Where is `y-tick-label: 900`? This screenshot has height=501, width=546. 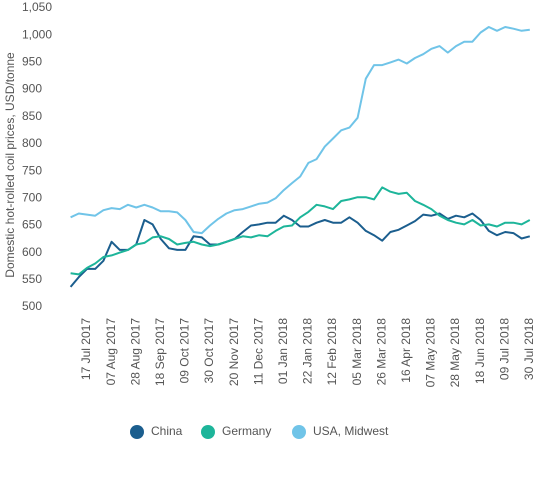 y-tick-label: 900 is located at coordinates (32, 89).